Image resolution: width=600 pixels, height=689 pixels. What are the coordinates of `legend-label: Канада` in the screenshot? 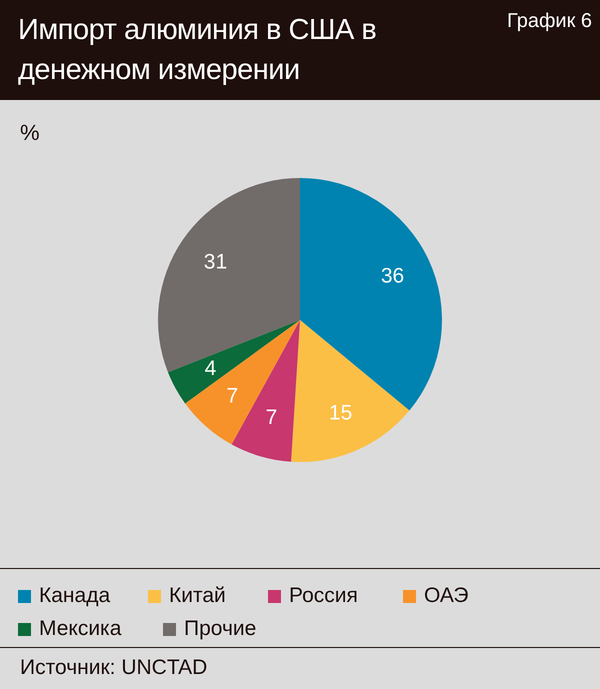 It's located at (74, 596).